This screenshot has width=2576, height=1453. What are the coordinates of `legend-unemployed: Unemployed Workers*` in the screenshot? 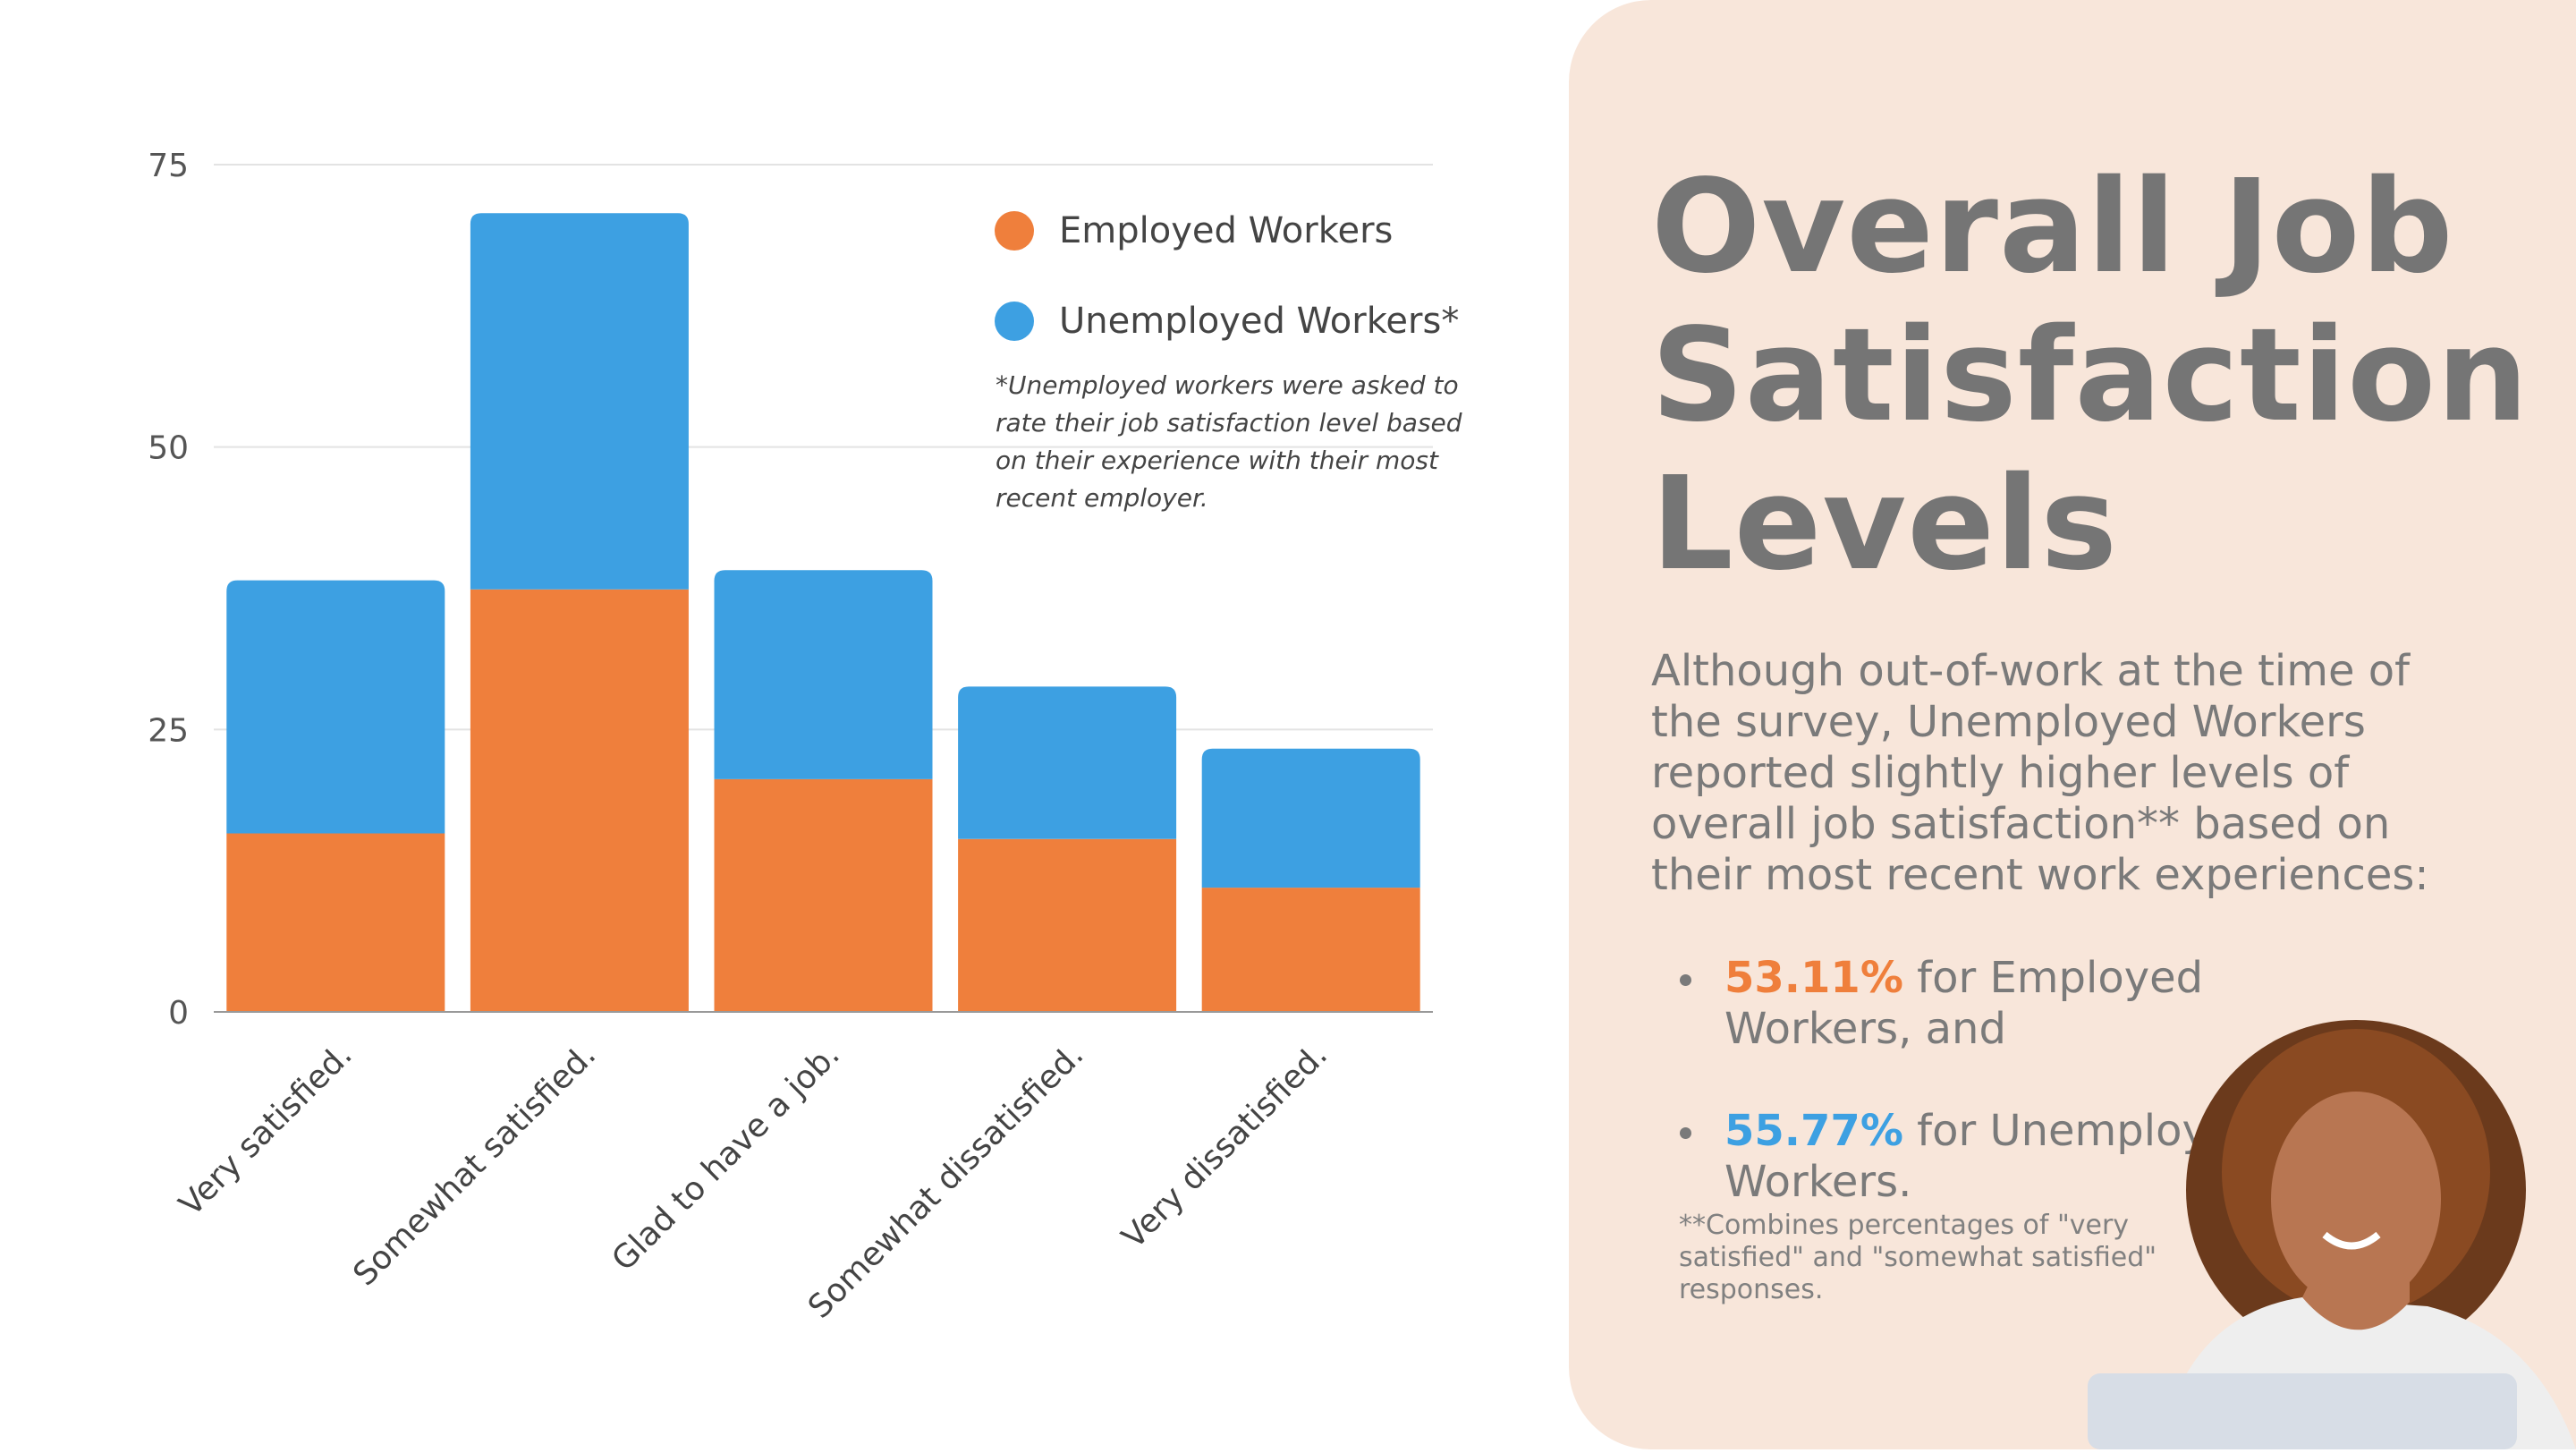 It's located at (1227, 321).